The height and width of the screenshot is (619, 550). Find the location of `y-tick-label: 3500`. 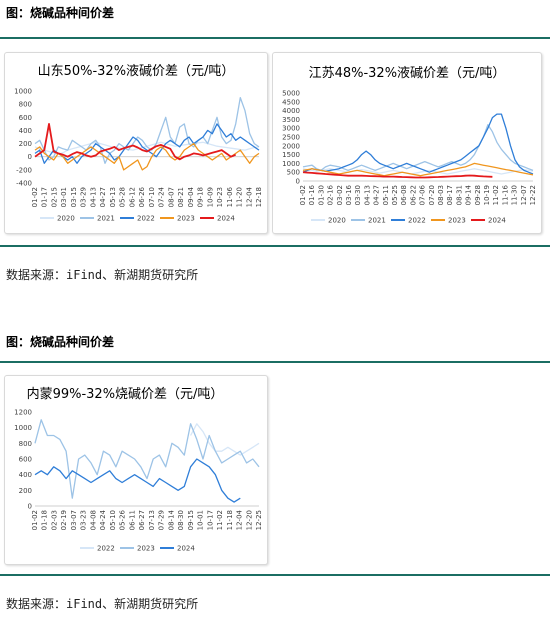

y-tick-label: 3500 is located at coordinates (291, 120).